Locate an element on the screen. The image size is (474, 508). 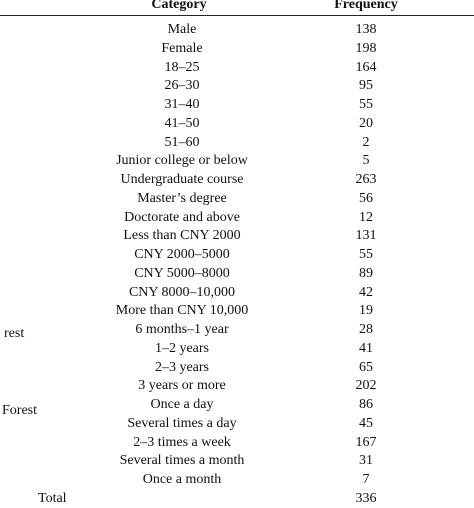
category-cell: Undergraduate course is located at coordinates (182, 179).